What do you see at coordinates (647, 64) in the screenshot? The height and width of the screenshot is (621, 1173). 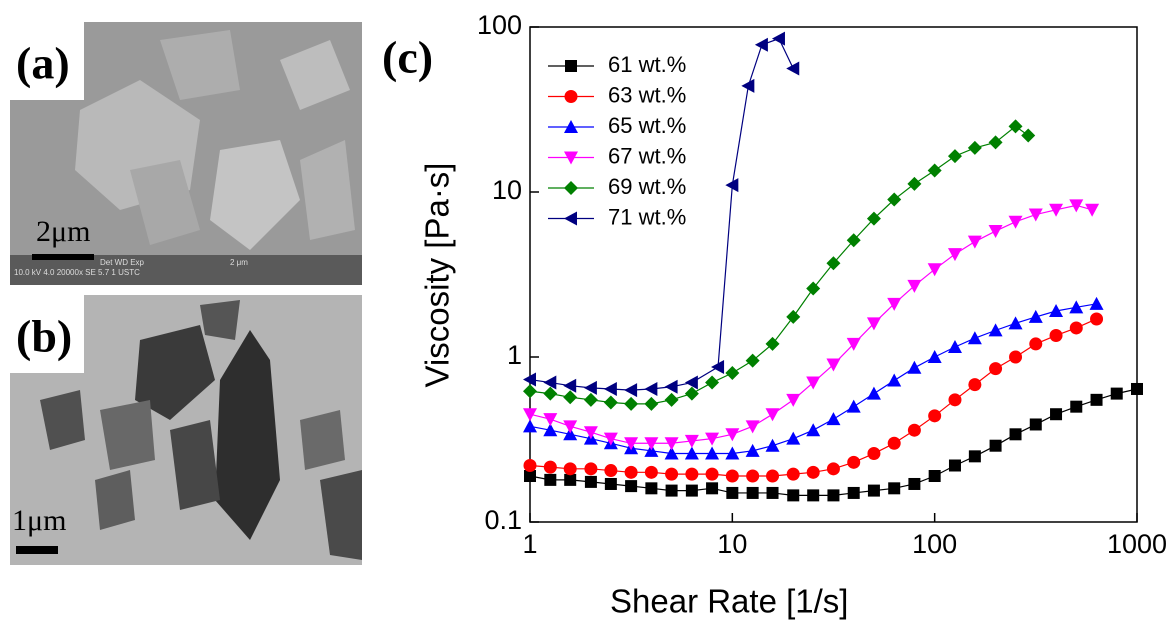 I see `legend-label: 61 wt.%` at bounding box center [647, 64].